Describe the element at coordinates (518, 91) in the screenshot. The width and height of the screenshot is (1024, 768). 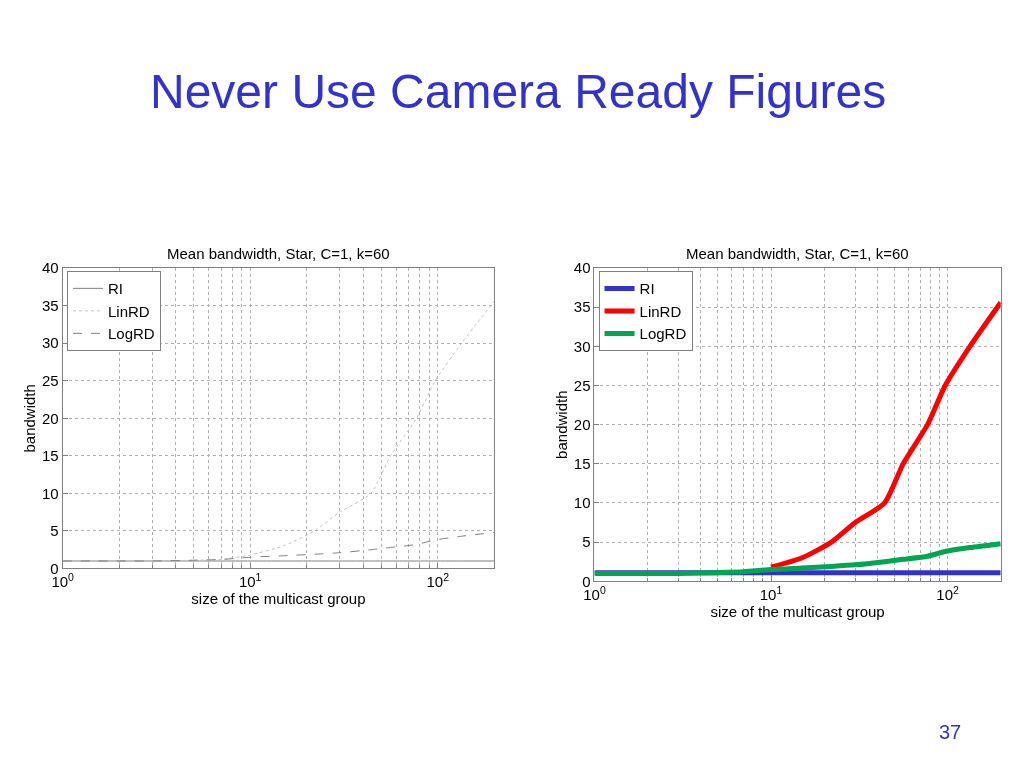
I see `text: Never Use Camera Ready Figures` at that location.